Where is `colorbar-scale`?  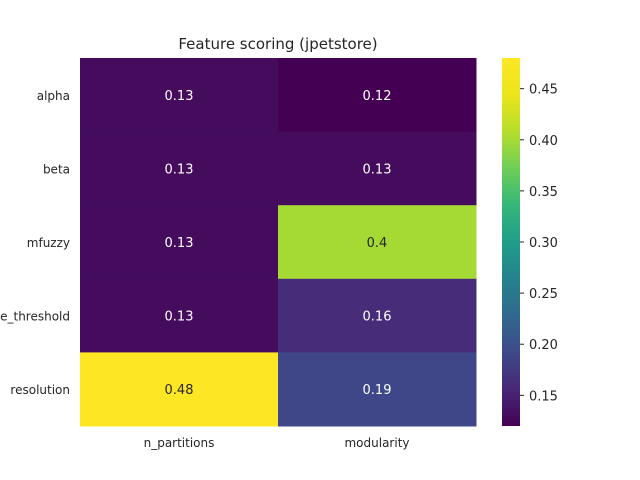 colorbar-scale is located at coordinates (511, 242).